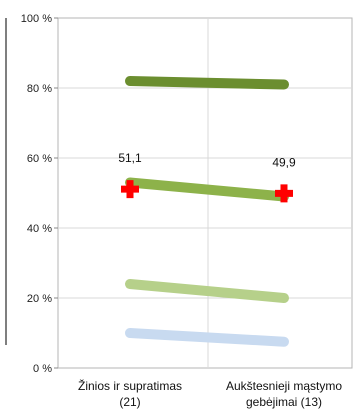 This screenshot has height=412, width=355. I want to click on y-tick-label-5: 100 %, so click(36, 19).